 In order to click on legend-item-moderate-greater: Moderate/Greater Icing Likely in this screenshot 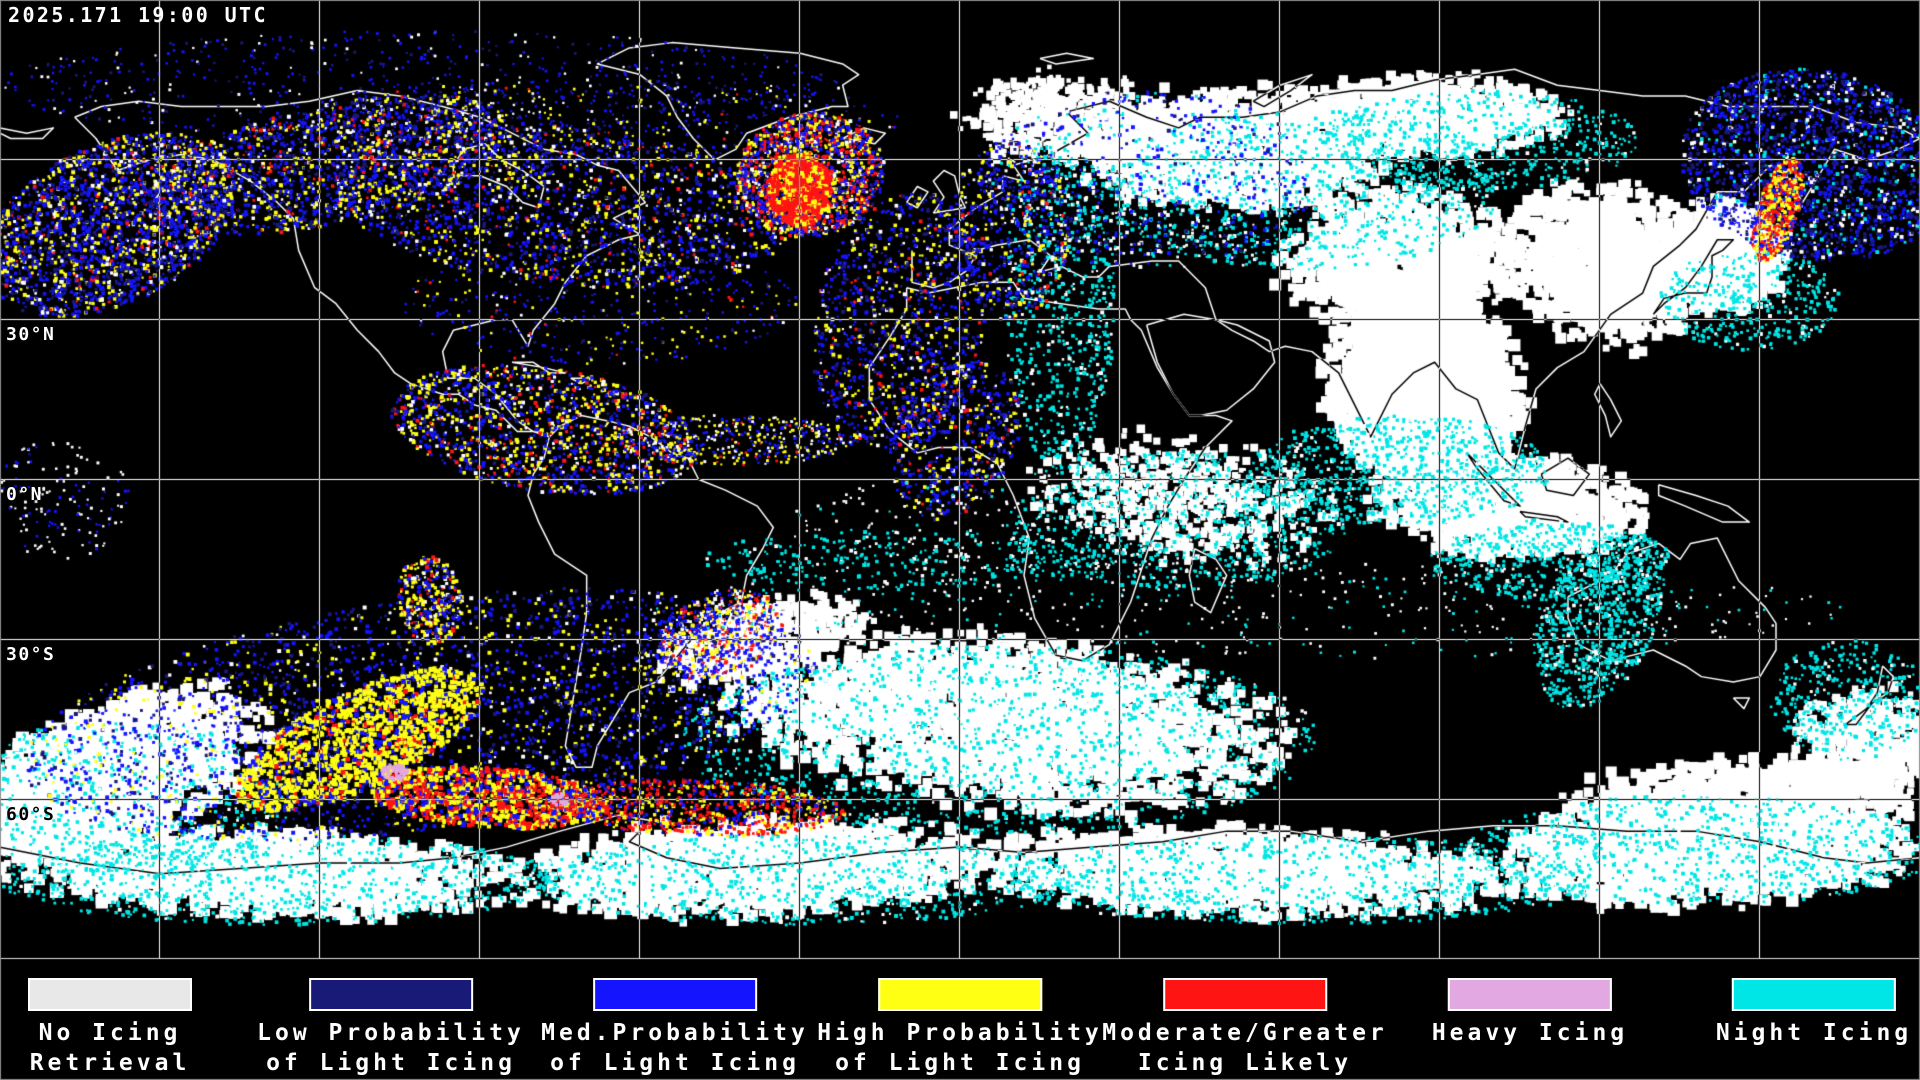, I will do `click(1245, 1018)`.